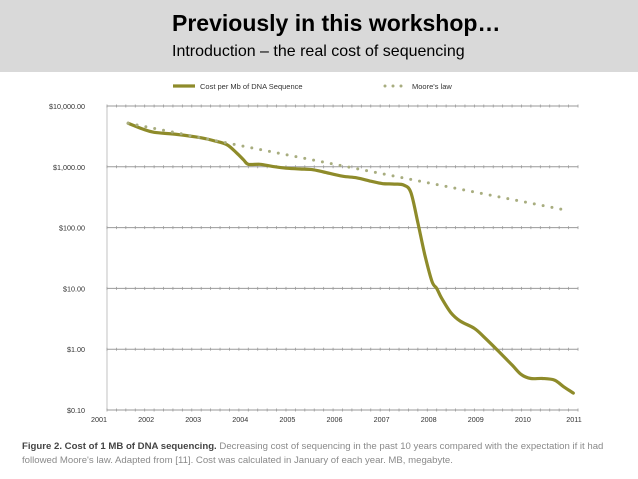 The height and width of the screenshot is (479, 638). Describe the element at coordinates (69, 167) in the screenshot. I see `y-tick-label: $1,000.00` at that location.